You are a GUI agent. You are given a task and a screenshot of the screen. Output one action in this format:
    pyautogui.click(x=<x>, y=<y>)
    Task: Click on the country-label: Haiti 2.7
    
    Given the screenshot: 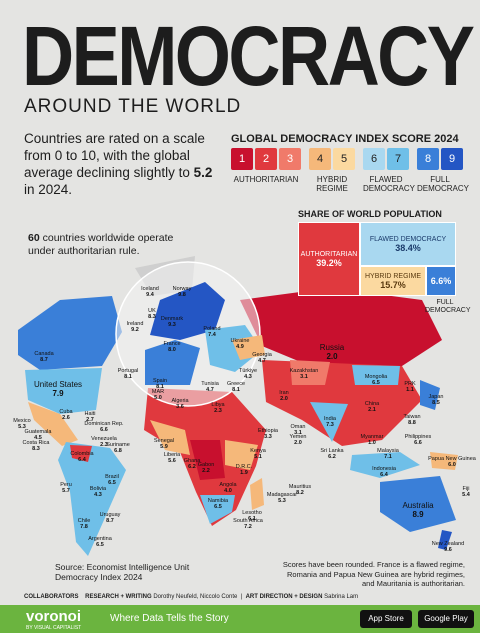 What is the action you would take?
    pyautogui.click(x=89, y=417)
    